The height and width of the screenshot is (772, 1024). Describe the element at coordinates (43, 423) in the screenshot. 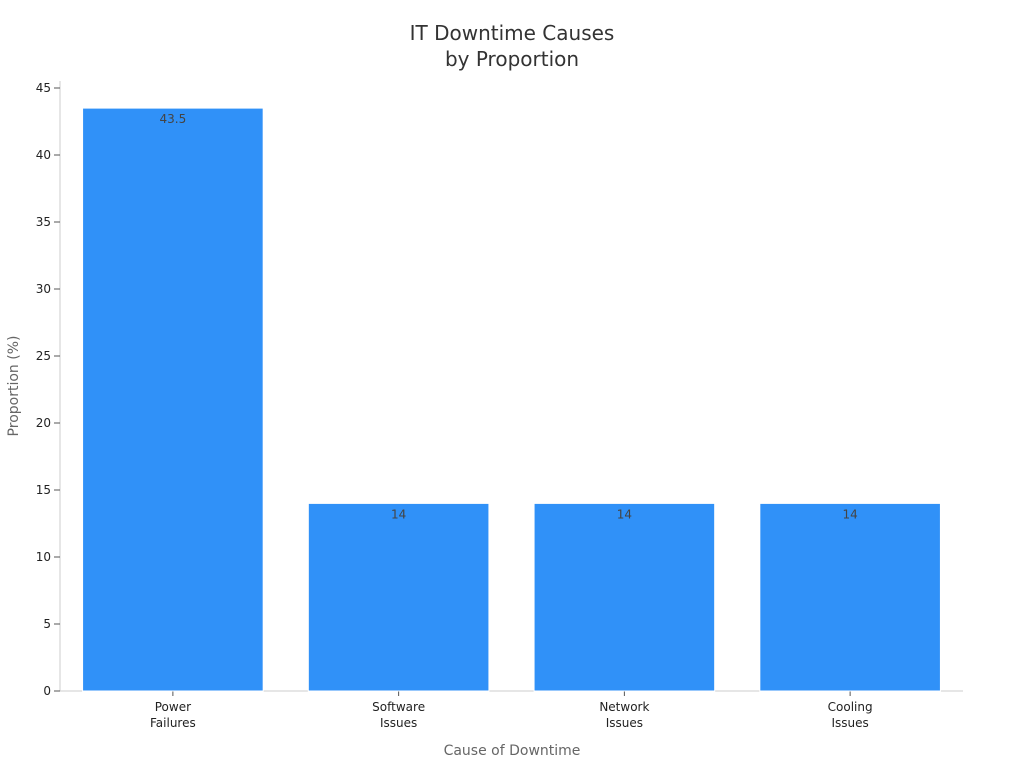

I see `y-tick-label: 20` at that location.